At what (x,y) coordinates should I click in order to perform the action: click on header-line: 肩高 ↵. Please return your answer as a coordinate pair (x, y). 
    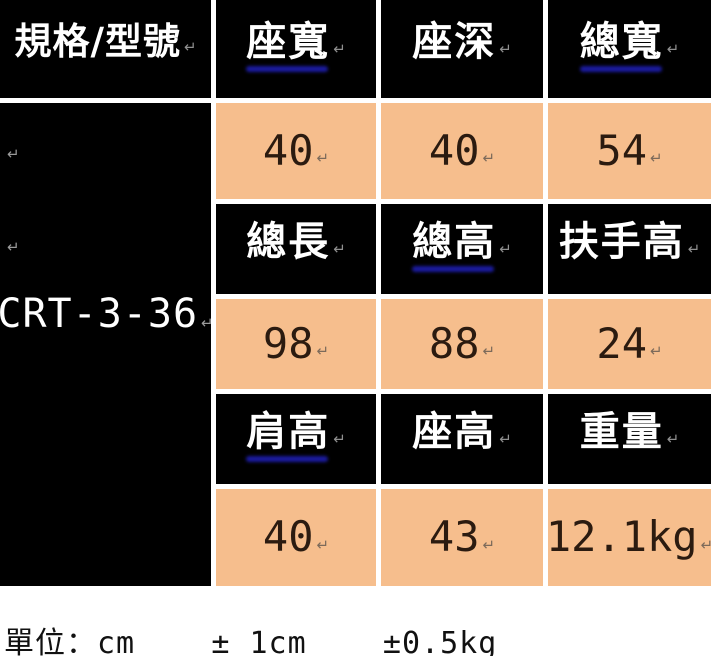
    Looking at the image, I should click on (296, 432).